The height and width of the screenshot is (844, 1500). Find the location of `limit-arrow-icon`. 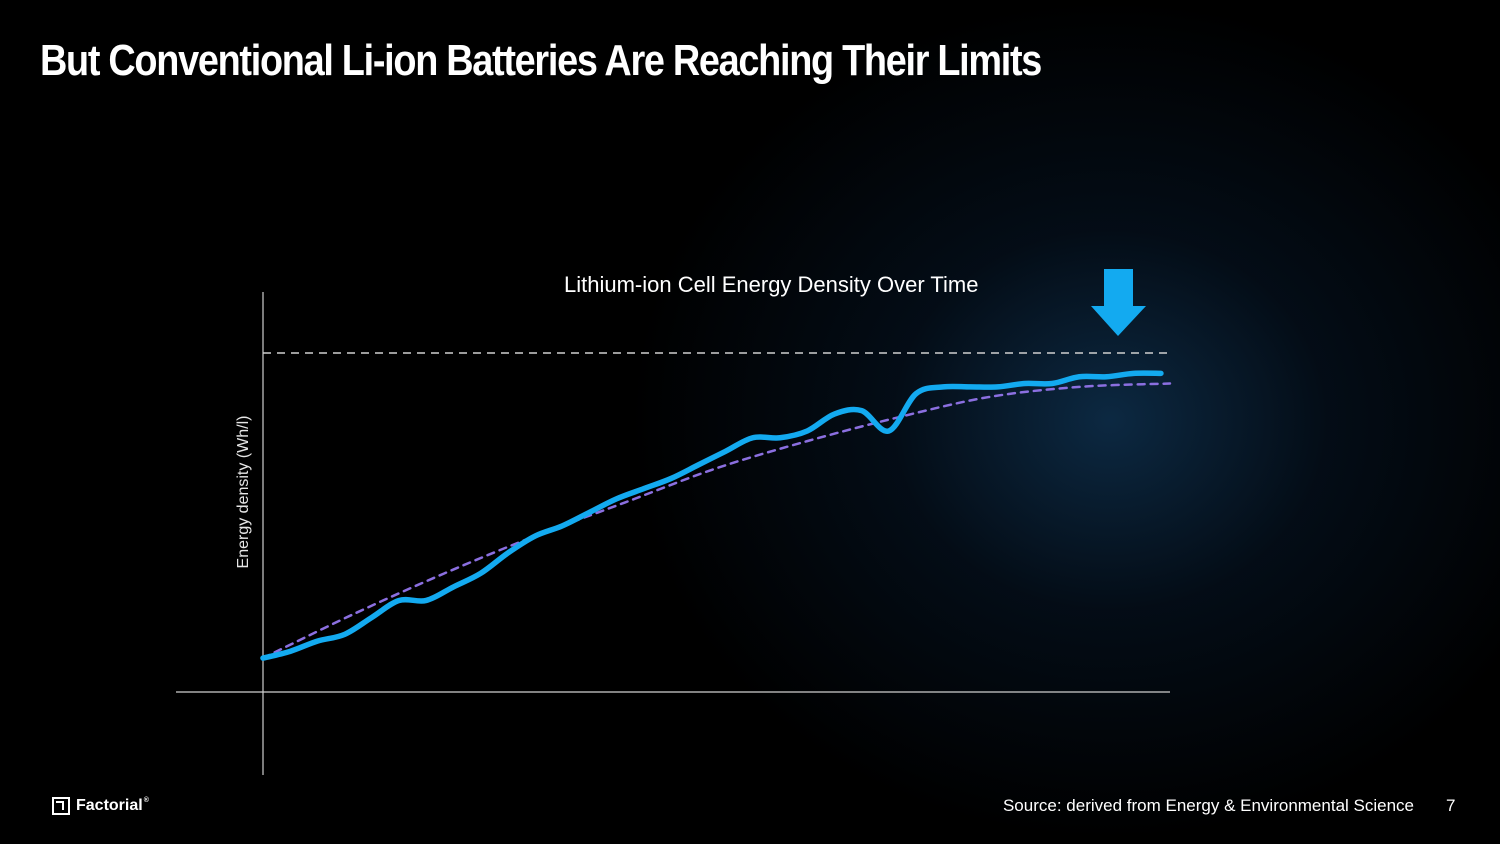

limit-arrow-icon is located at coordinates (1118, 302).